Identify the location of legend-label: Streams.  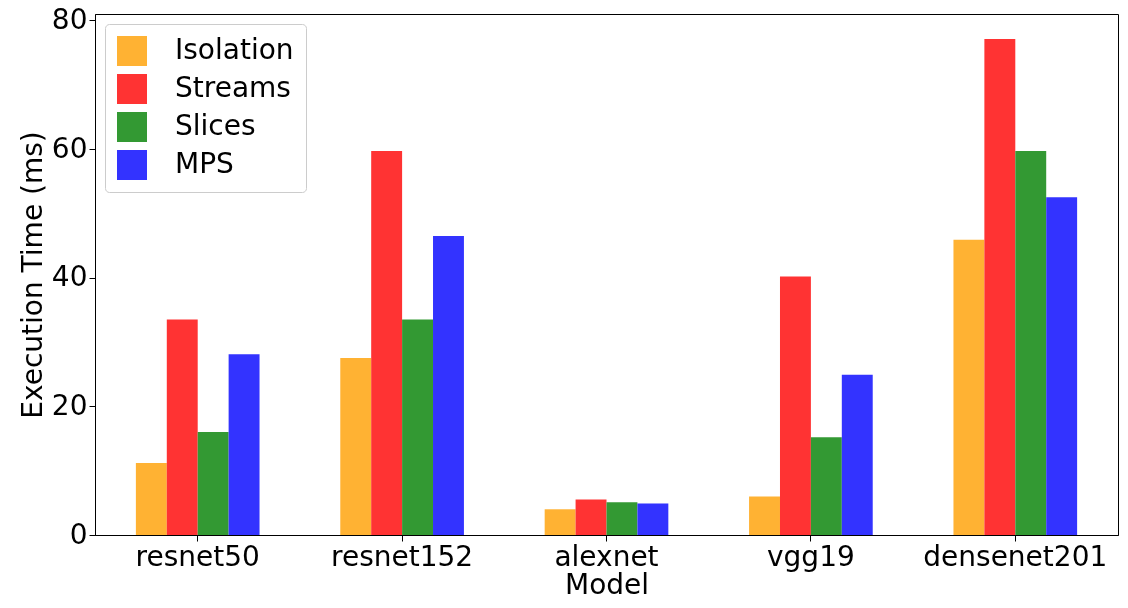
(233, 87).